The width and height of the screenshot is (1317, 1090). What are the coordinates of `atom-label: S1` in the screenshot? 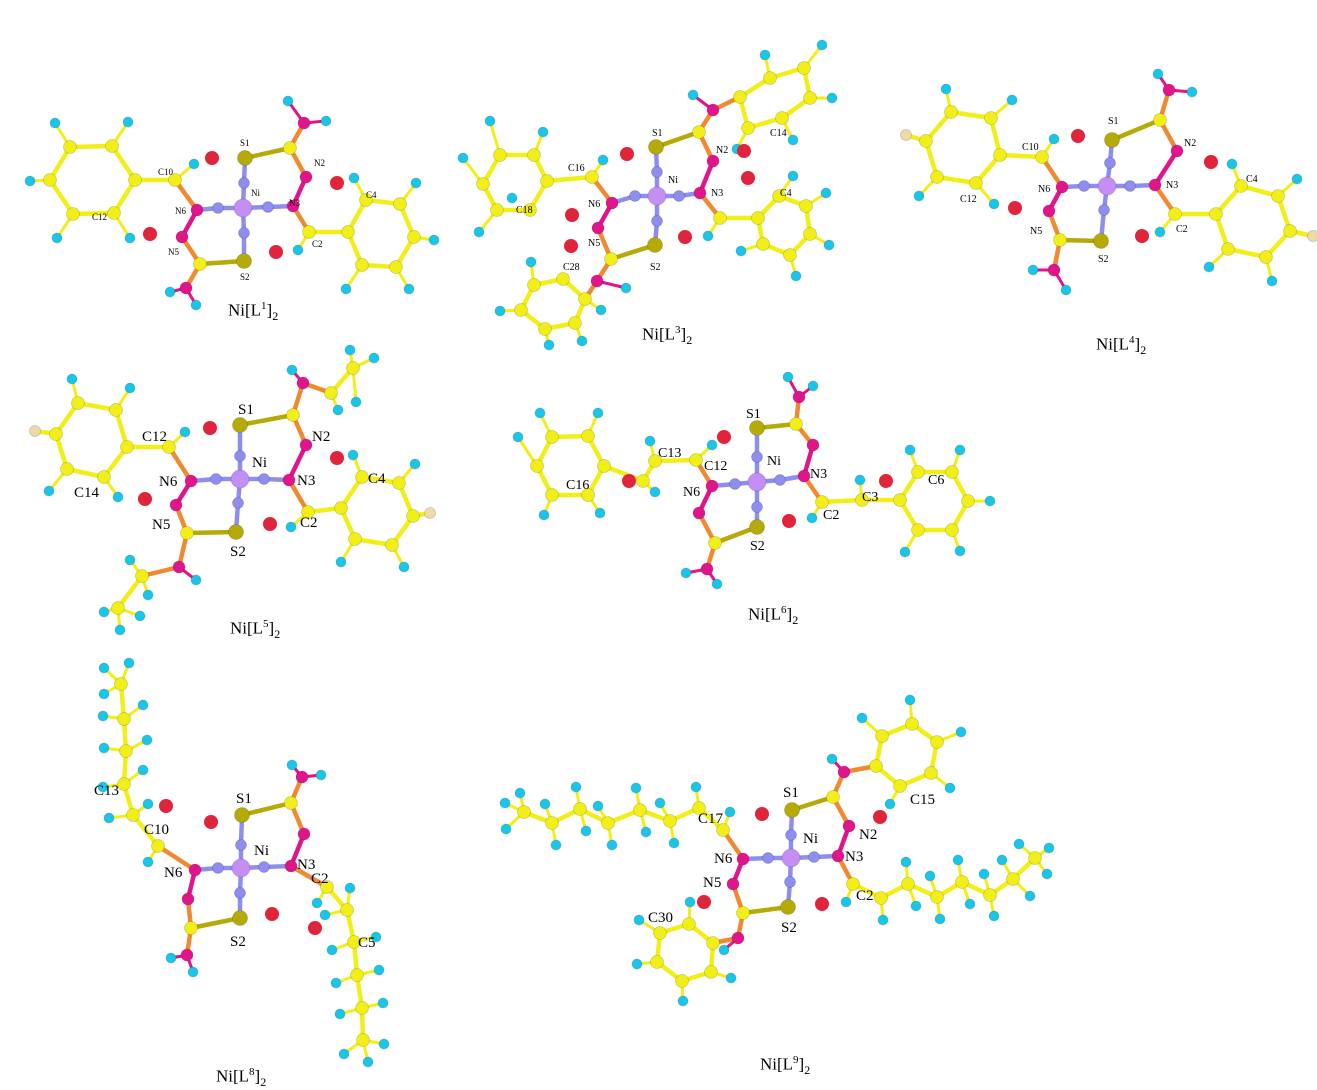 It's located at (244, 799).